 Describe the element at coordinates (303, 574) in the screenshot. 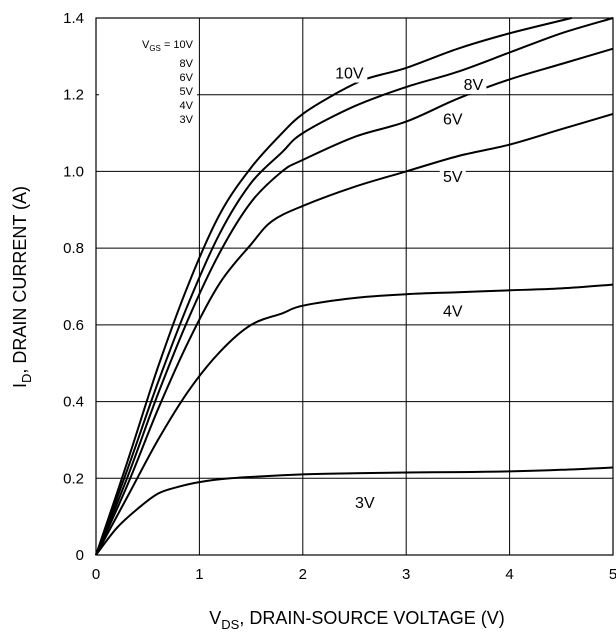

I see `x-tick-label: 2` at that location.